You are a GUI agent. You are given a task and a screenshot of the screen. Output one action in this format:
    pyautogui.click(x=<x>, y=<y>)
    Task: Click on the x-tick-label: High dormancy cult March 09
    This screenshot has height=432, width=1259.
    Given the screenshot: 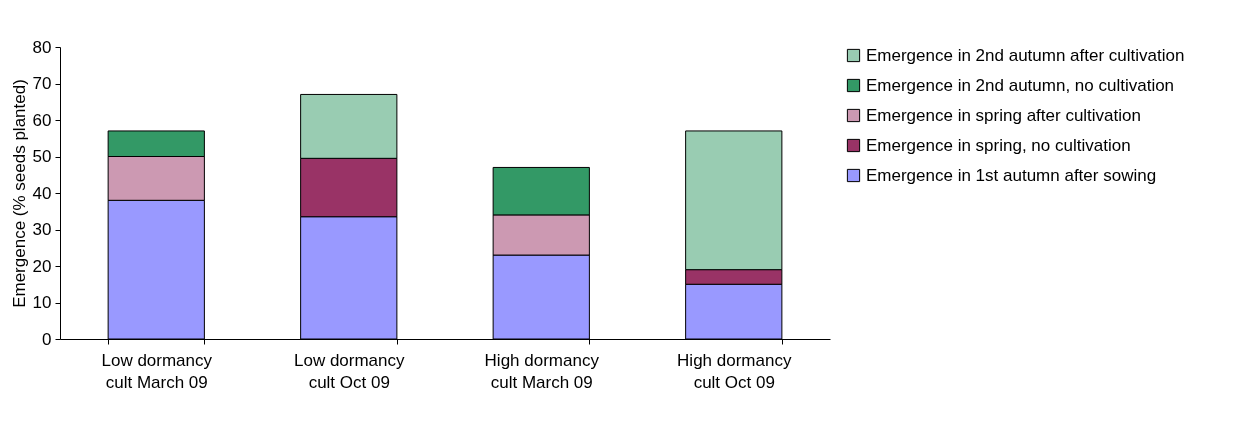 What is the action you would take?
    pyautogui.click(x=542, y=371)
    